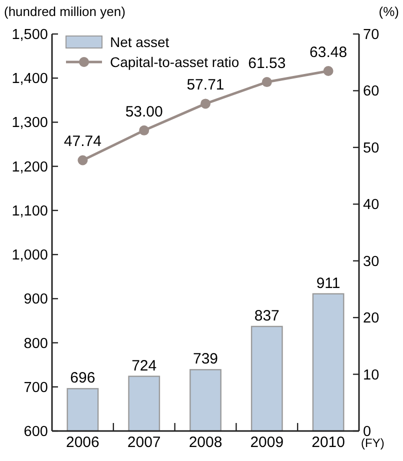 This screenshot has width=403, height=461. Describe the element at coordinates (36, 344) in the screenshot. I see `y-tick-label: 800` at that location.